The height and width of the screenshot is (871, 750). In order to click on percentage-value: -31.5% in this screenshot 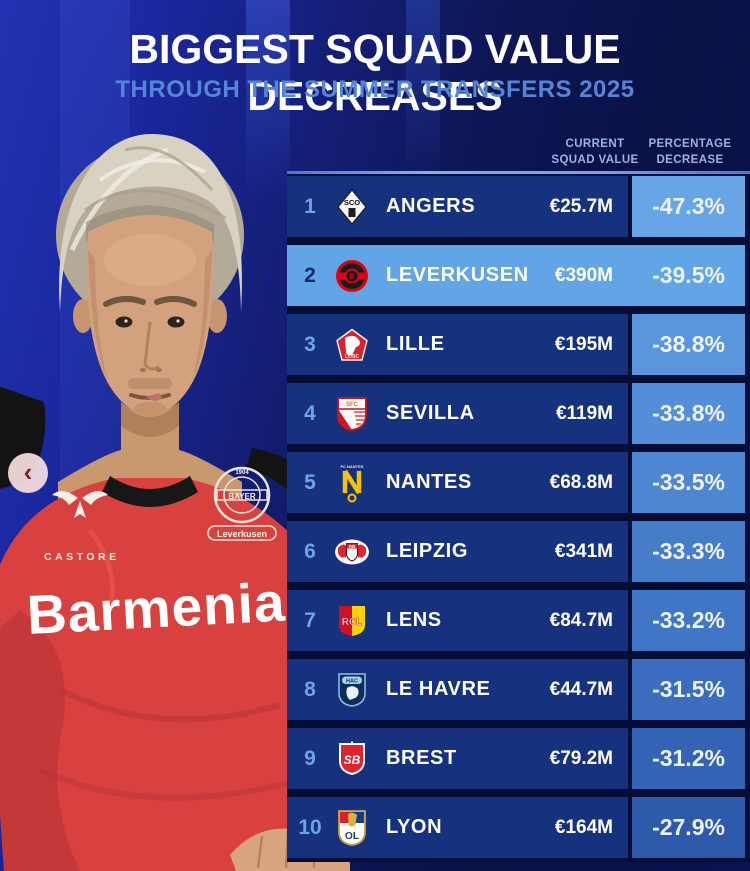, I will do `click(688, 689)`.